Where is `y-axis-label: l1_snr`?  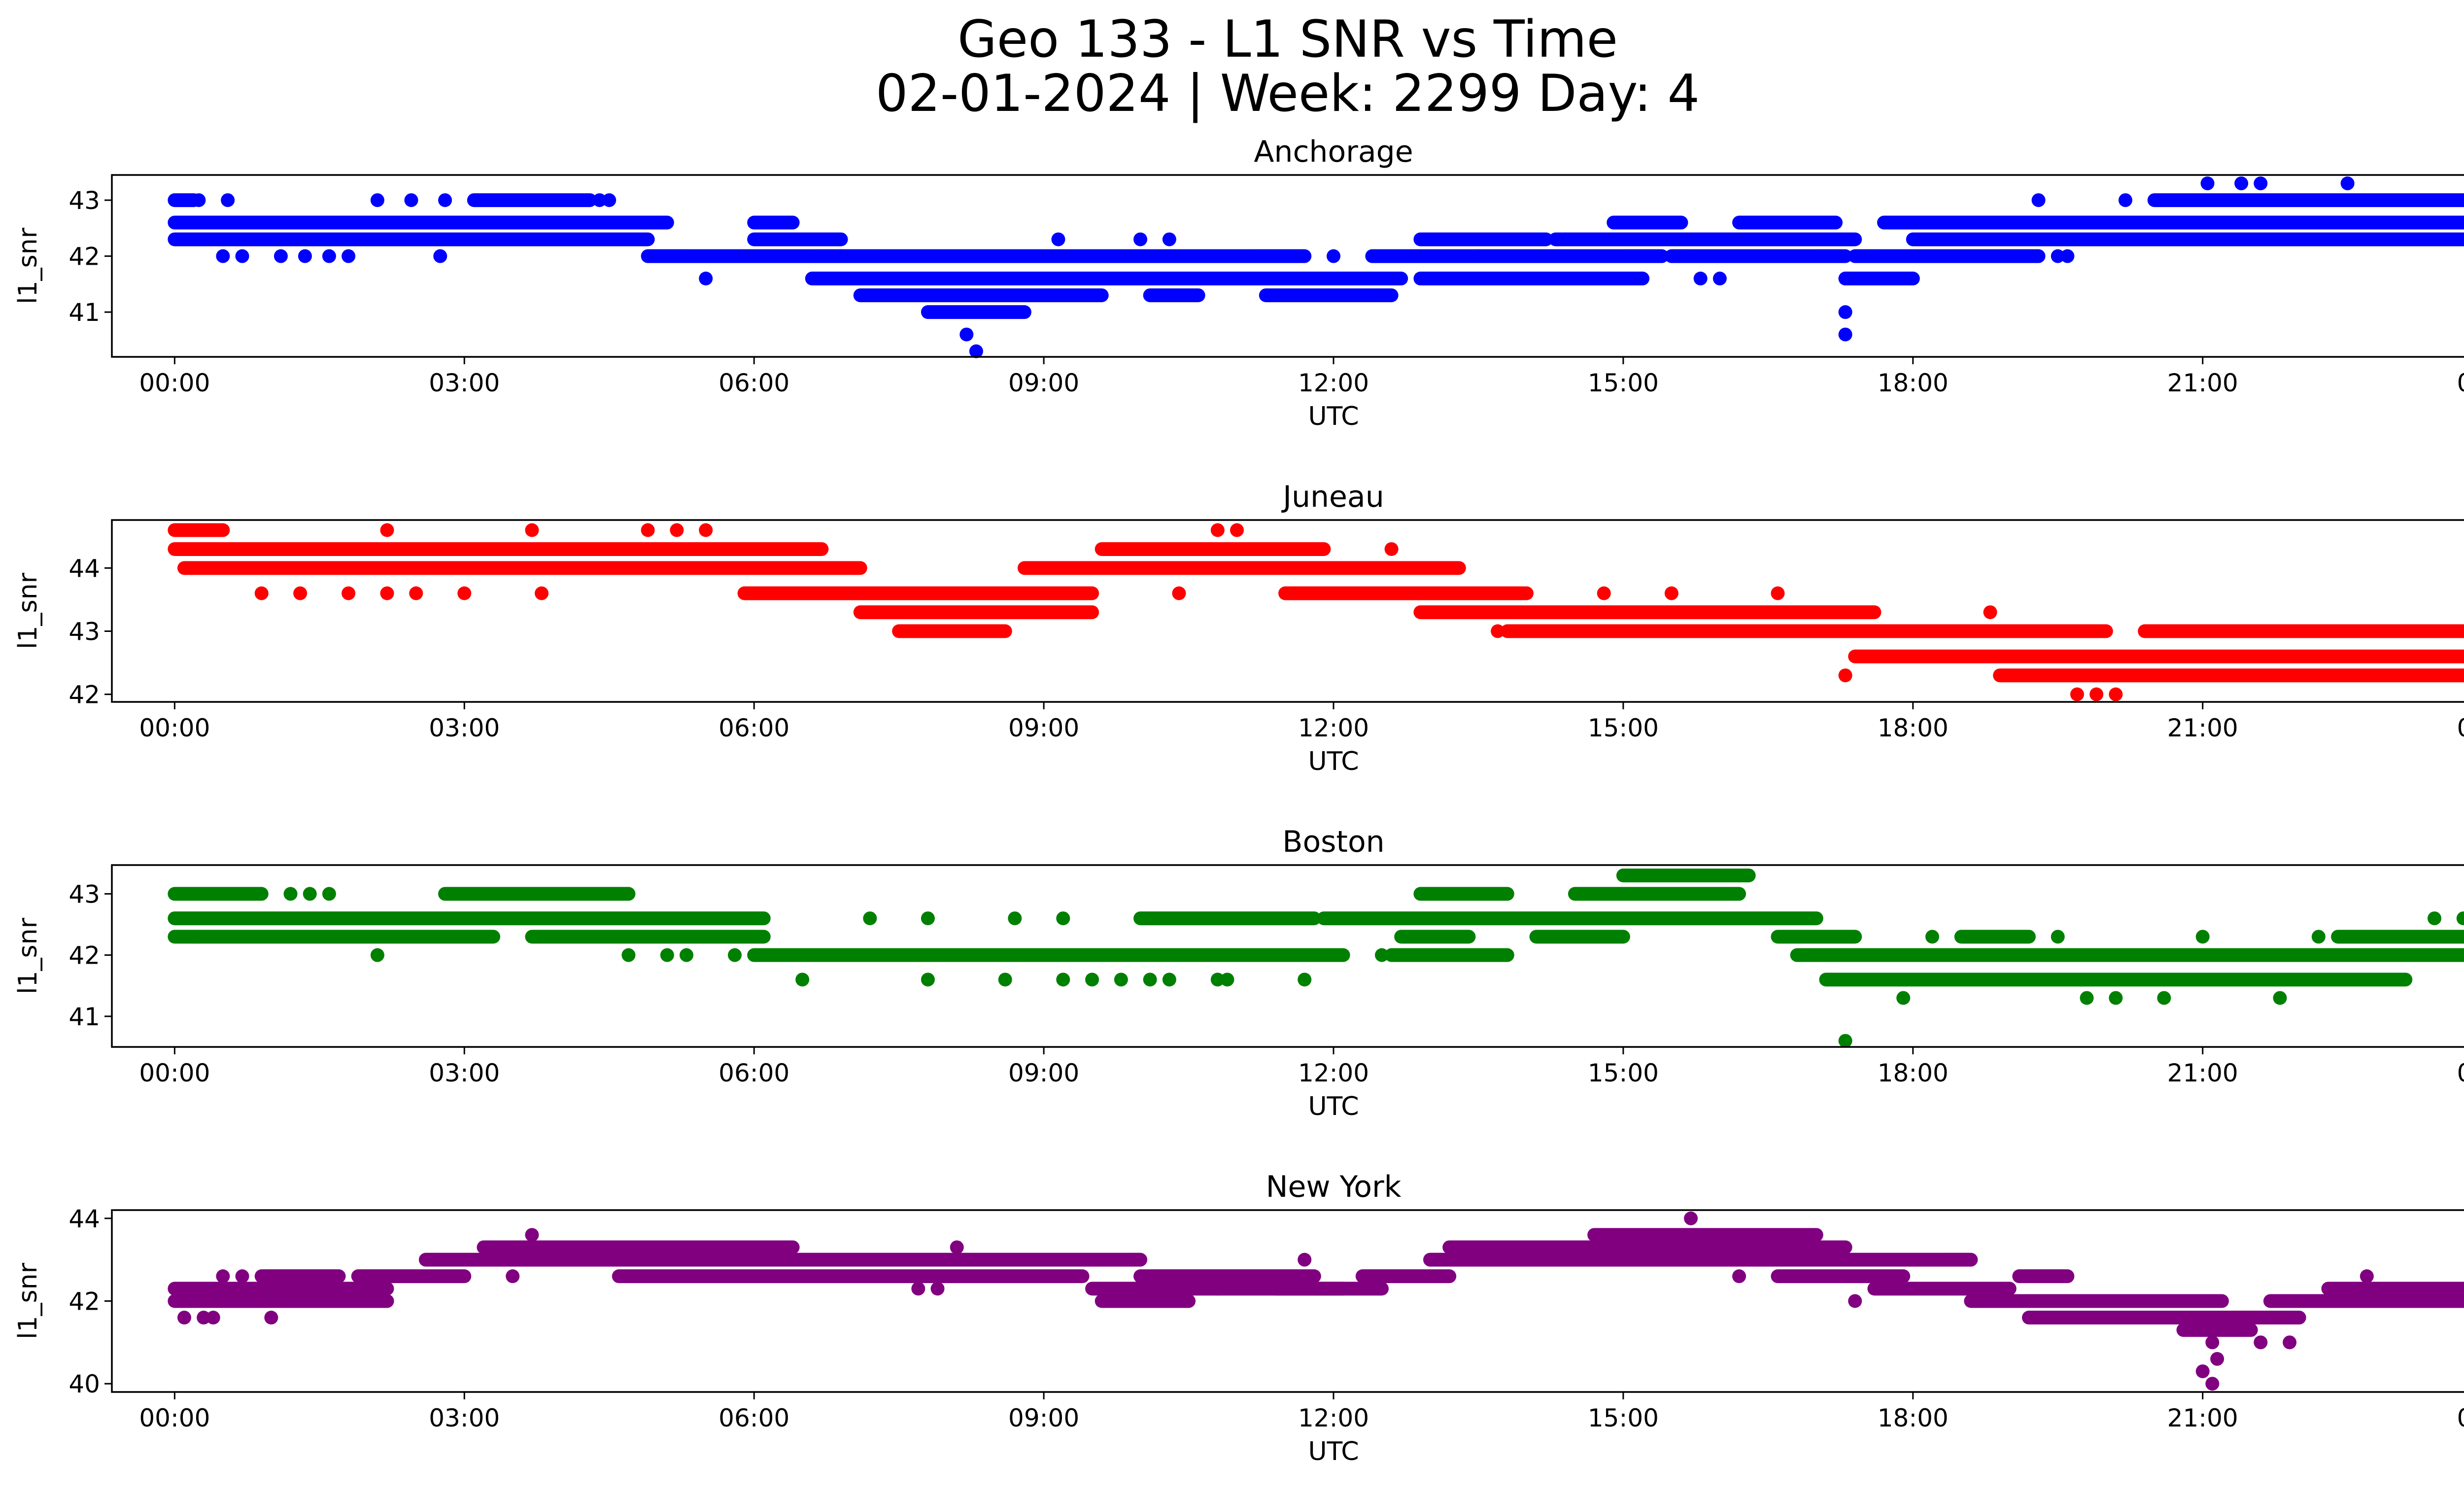
y-axis-label: l1_snr is located at coordinates (28, 955).